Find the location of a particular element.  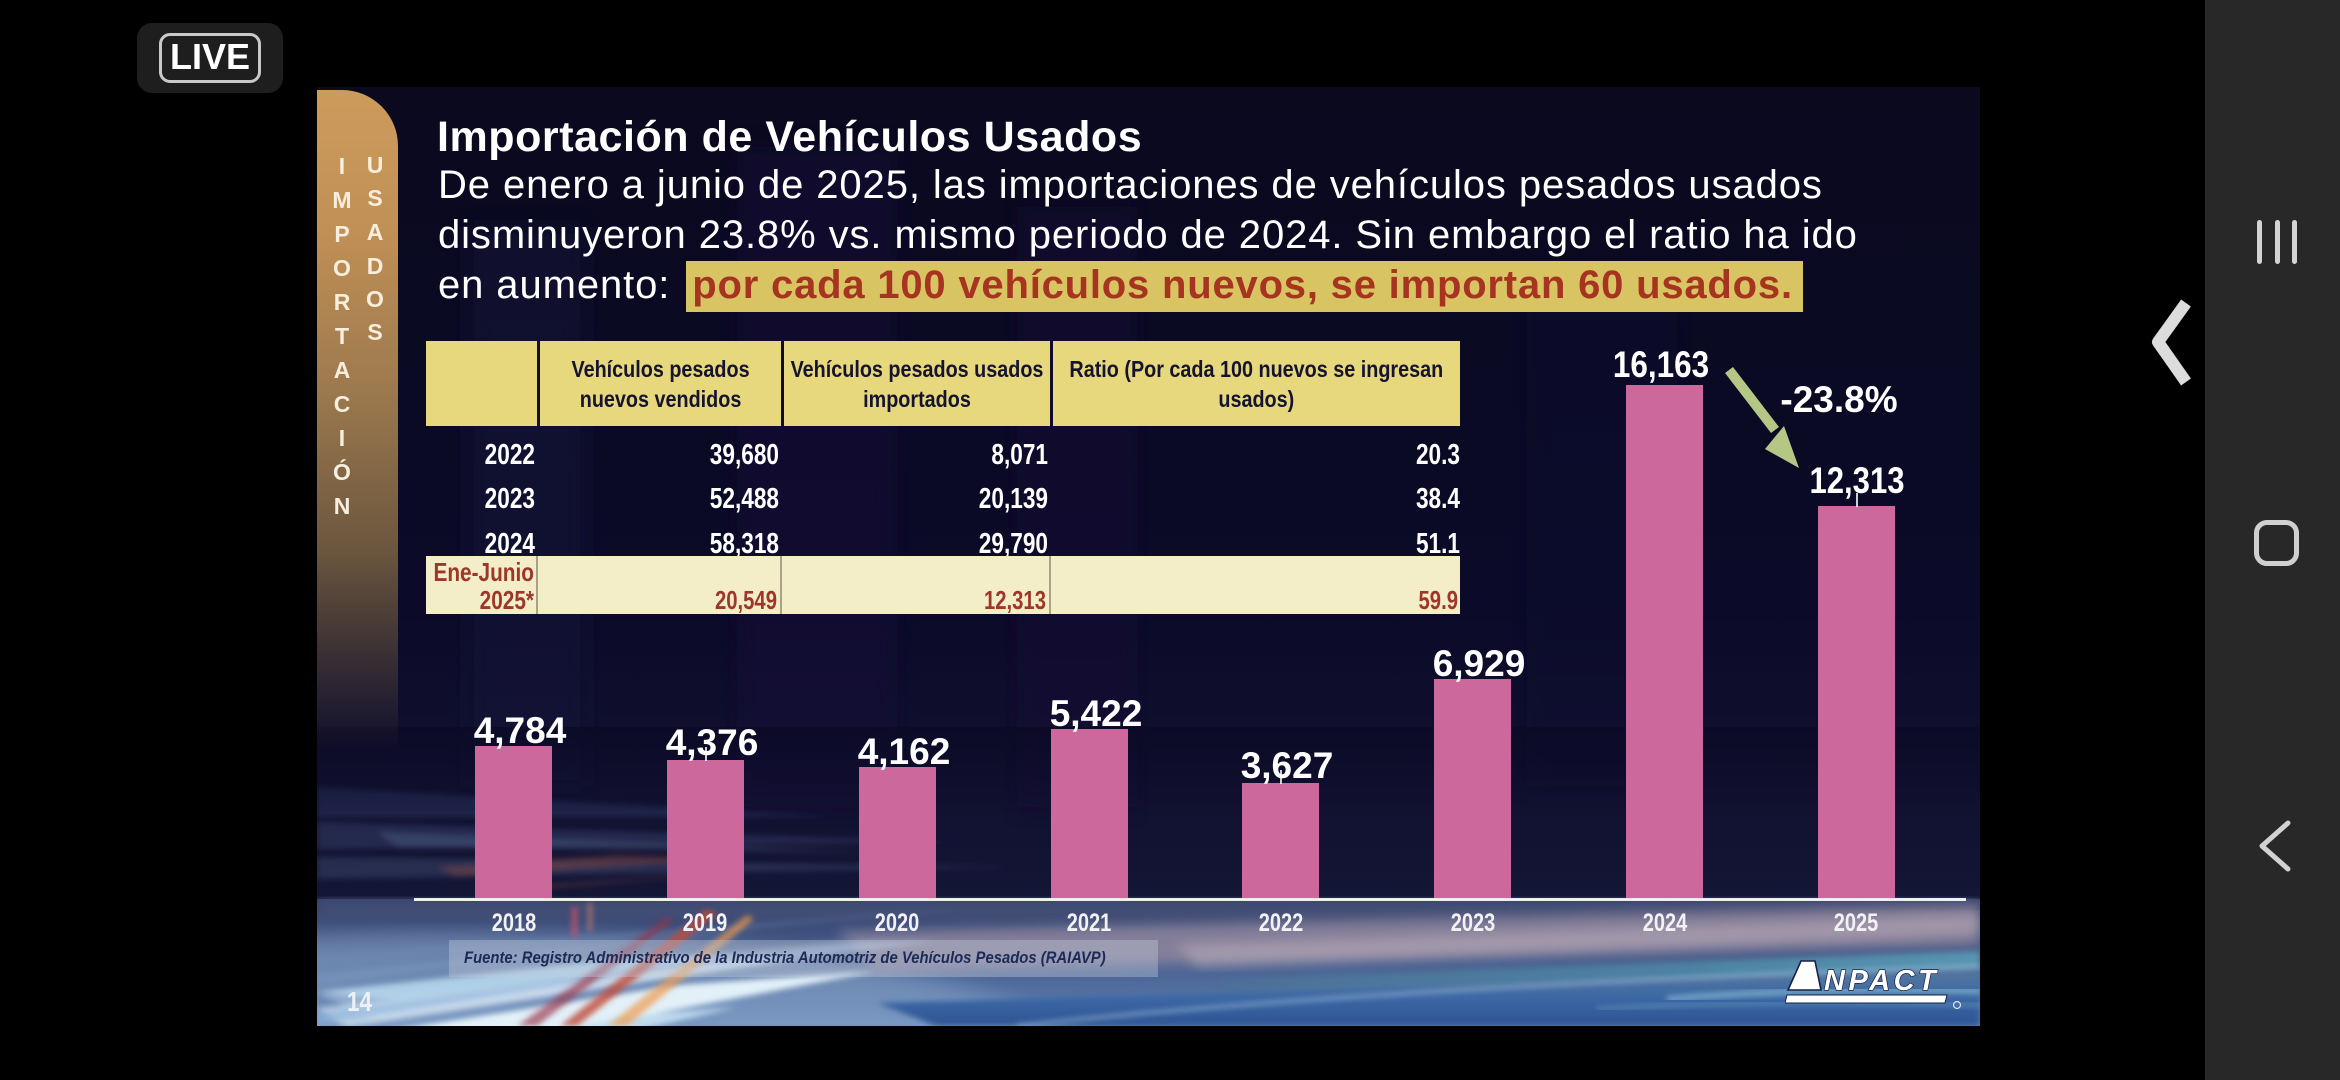

svg-text: NPACT is located at coordinates (1881, 981).